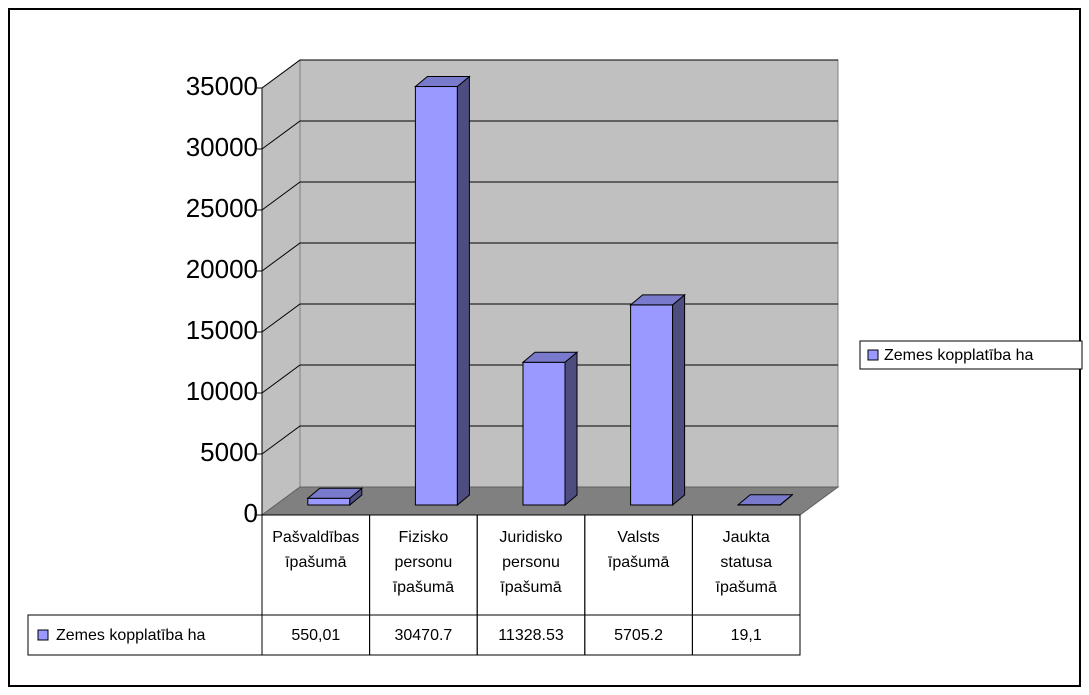 The image size is (1089, 695). What do you see at coordinates (316, 550) in the screenshot?
I see `category-label: Pašvaldības īpašumā` at bounding box center [316, 550].